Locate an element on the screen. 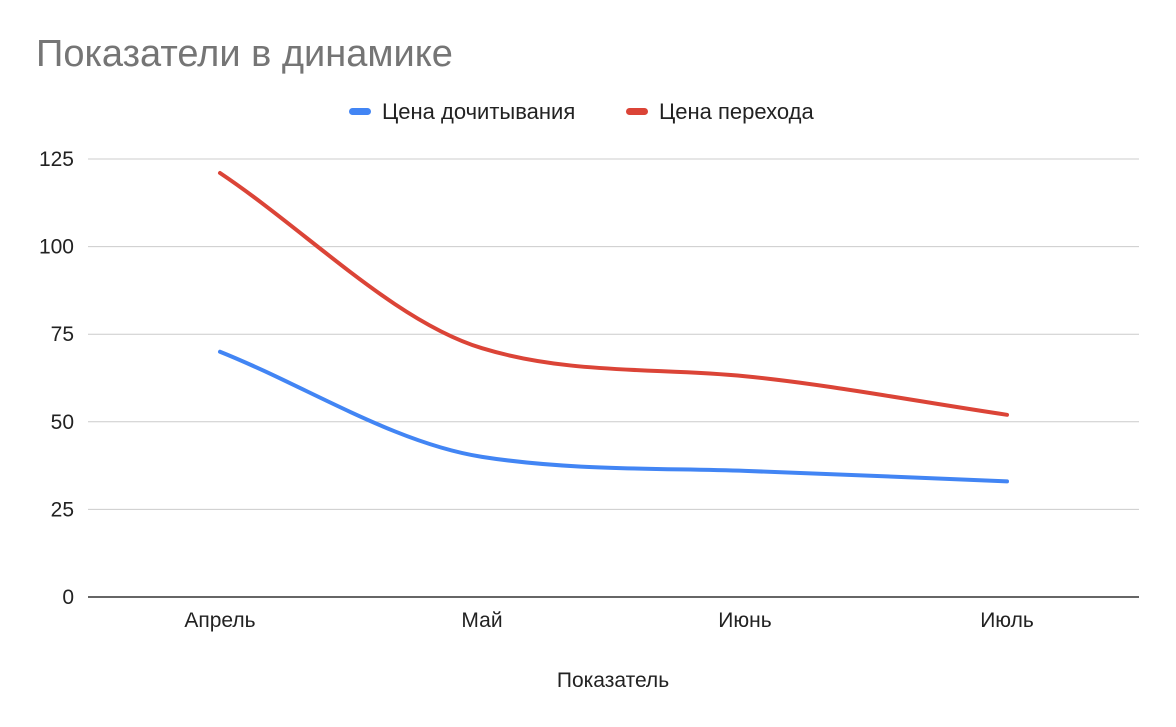 This screenshot has height=727, width=1176. x-axis-ticks: Апрель Май Июнь Июль is located at coordinates (608, 620).